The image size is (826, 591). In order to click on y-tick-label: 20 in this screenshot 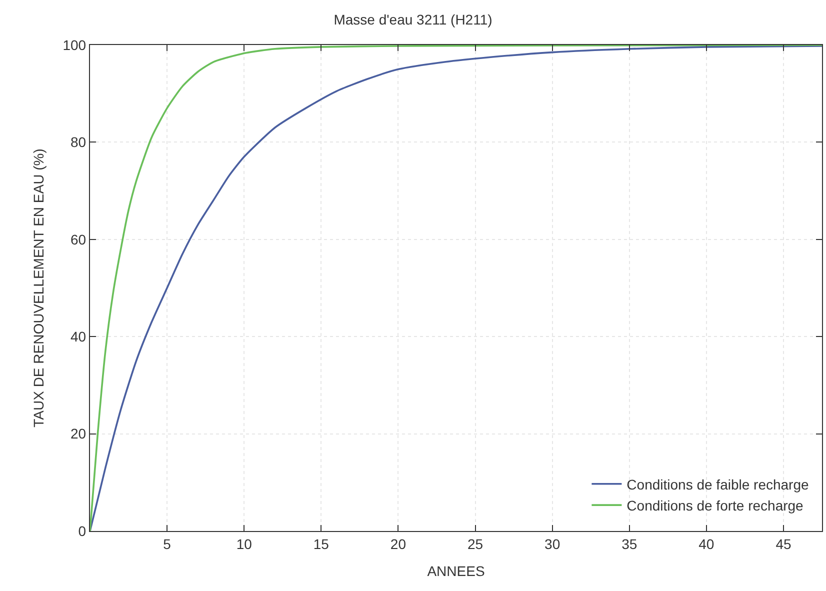, I will do `click(78, 434)`.